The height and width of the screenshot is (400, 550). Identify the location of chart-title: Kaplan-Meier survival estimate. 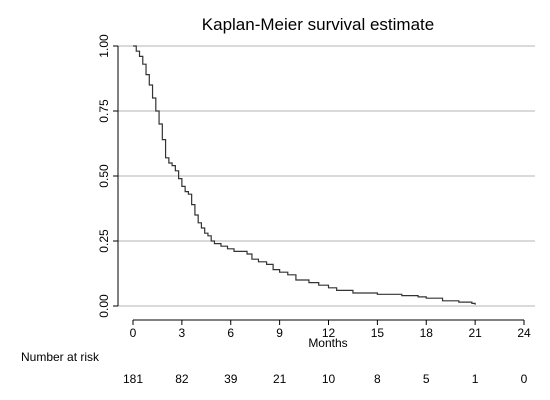
(318, 24).